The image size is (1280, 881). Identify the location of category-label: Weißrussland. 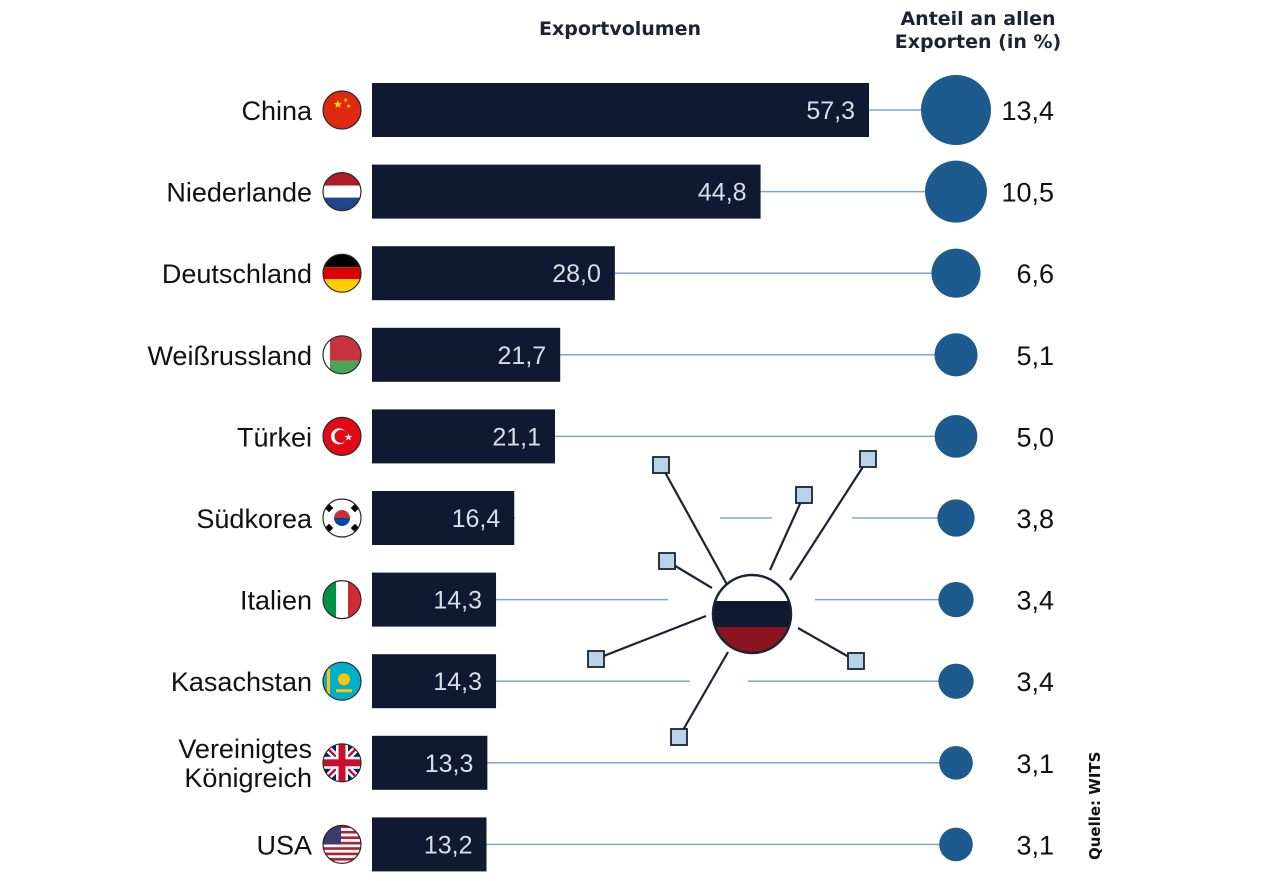
(229, 356).